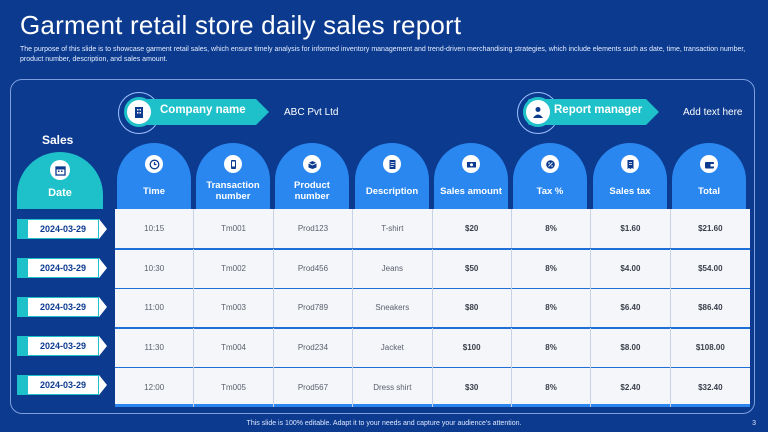 The width and height of the screenshot is (768, 432). I want to click on column-header-transaction-number: Transaction number, so click(233, 176).